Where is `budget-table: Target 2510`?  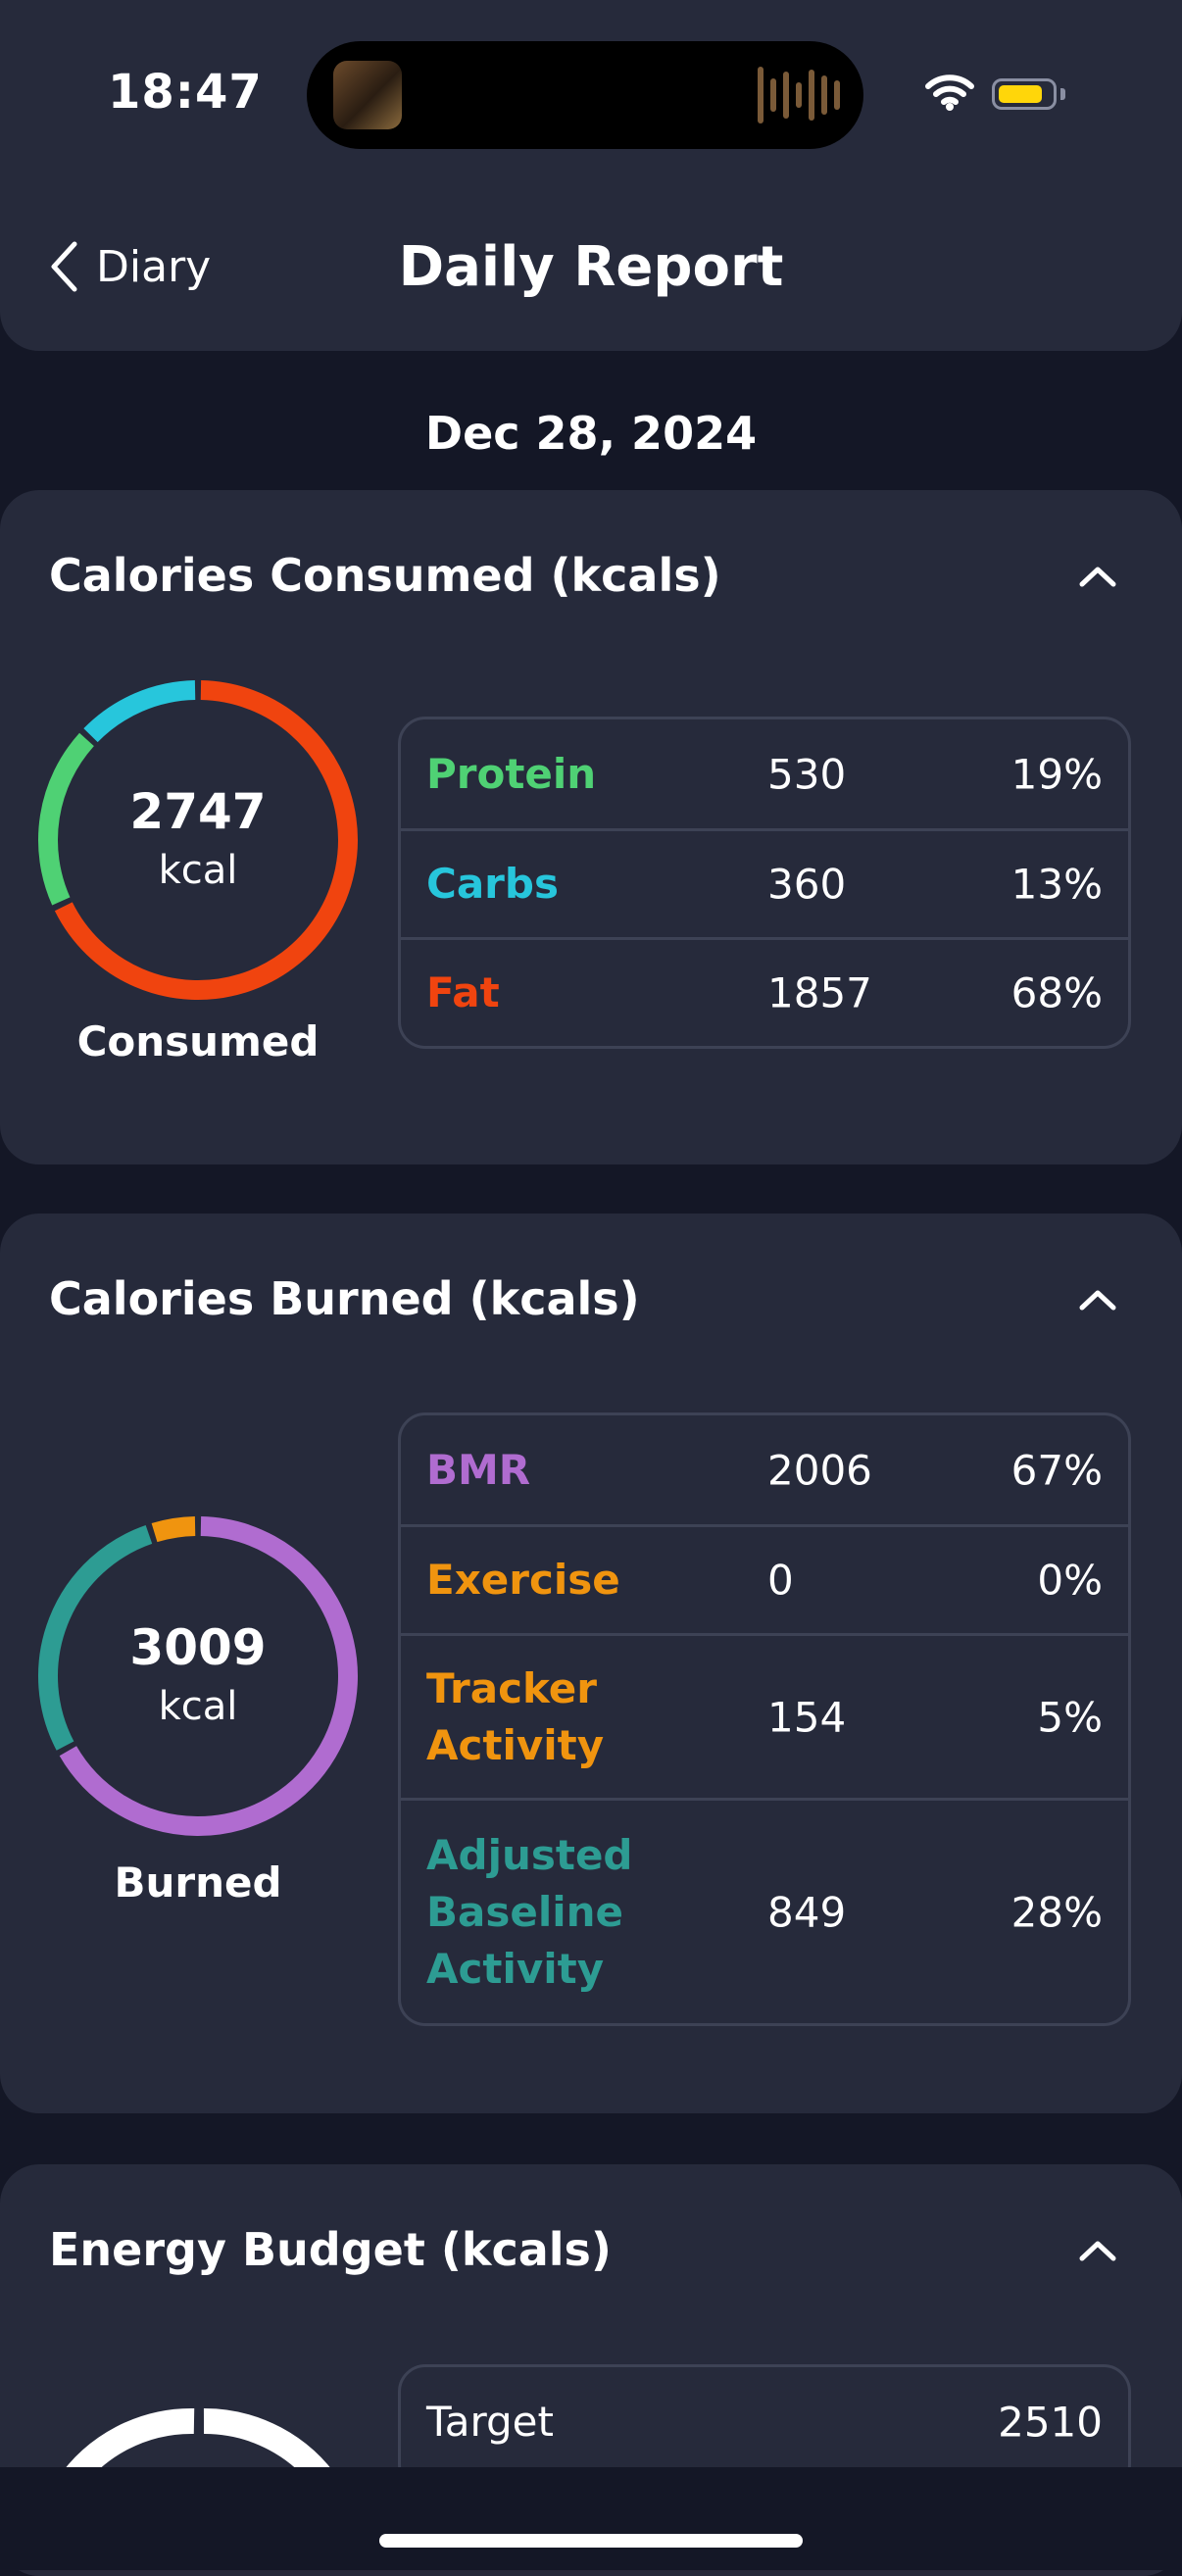
budget-table: Target 2510 is located at coordinates (764, 2428).